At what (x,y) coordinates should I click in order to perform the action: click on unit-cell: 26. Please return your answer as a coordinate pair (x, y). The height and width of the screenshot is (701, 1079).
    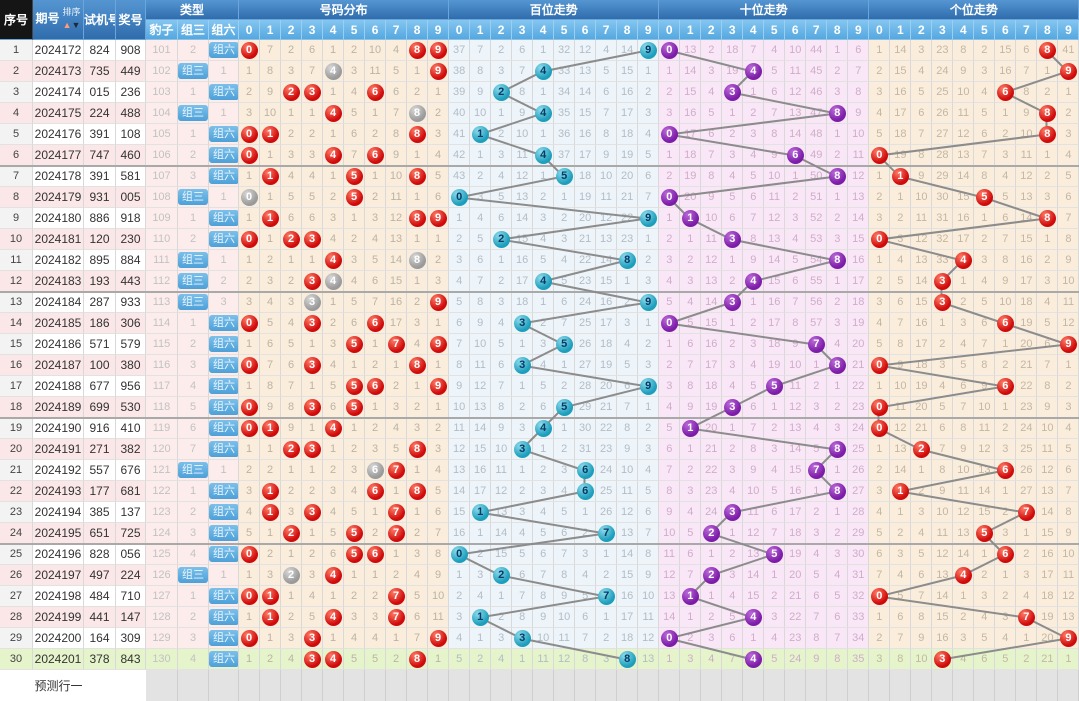
    Looking at the image, I should click on (943, 113).